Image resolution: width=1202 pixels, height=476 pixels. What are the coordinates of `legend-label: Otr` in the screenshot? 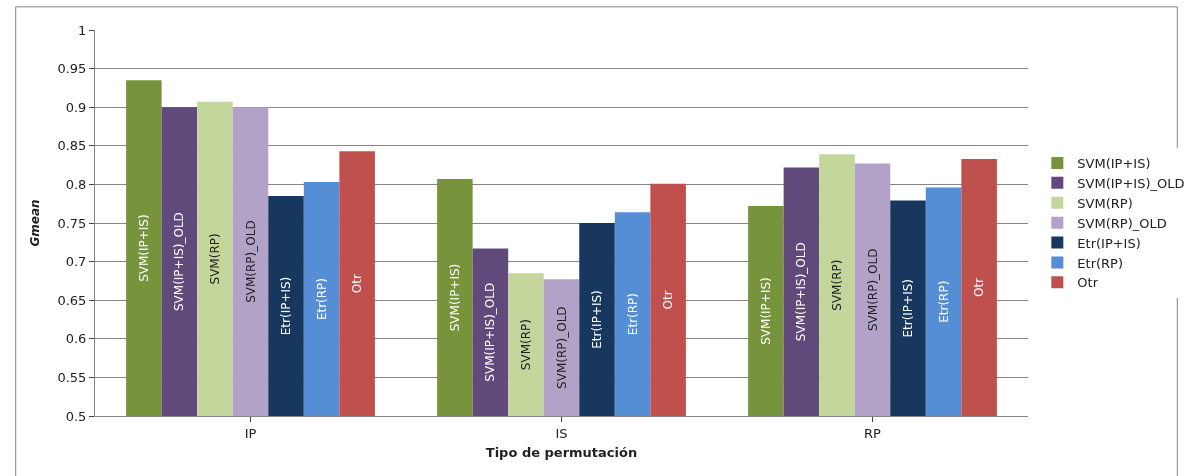 It's located at (1088, 283).